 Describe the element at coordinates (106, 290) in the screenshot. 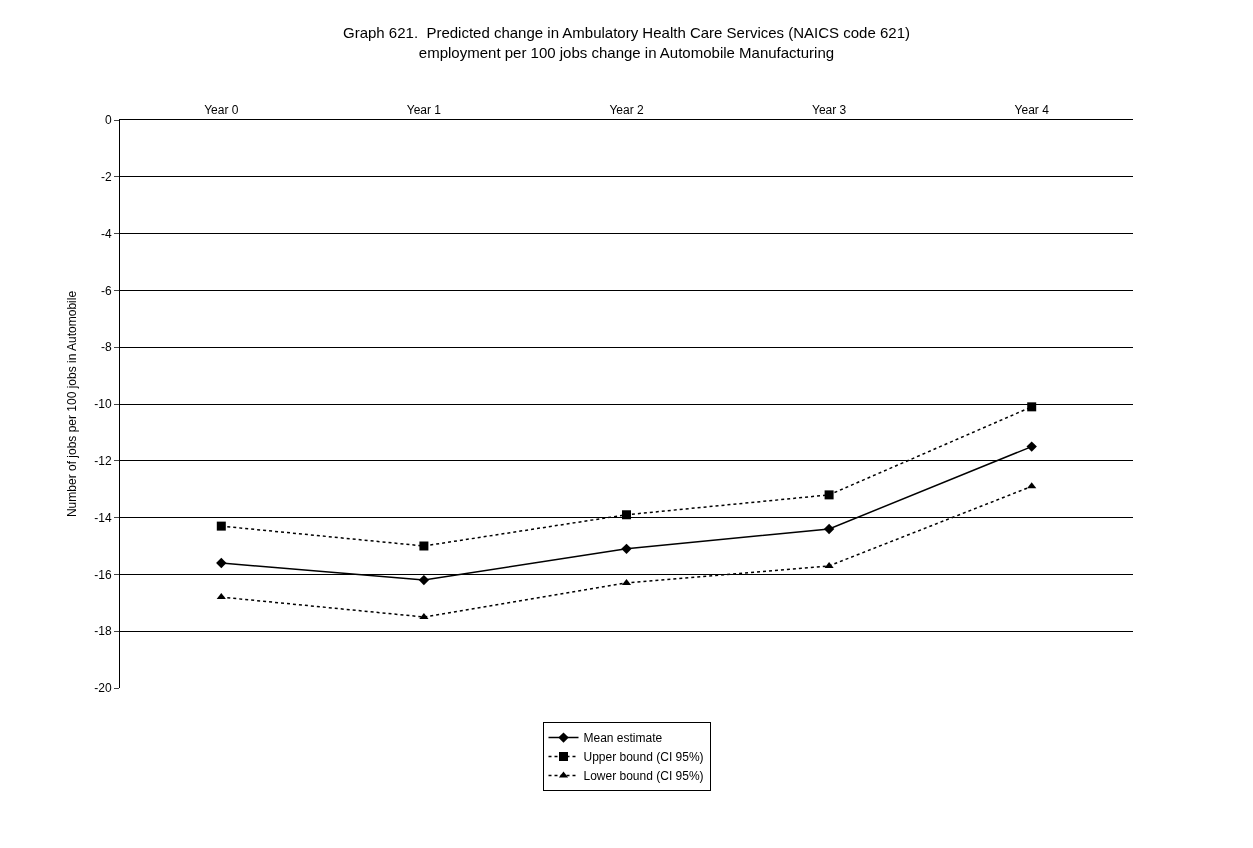

I see `y-tick-label: -6` at that location.